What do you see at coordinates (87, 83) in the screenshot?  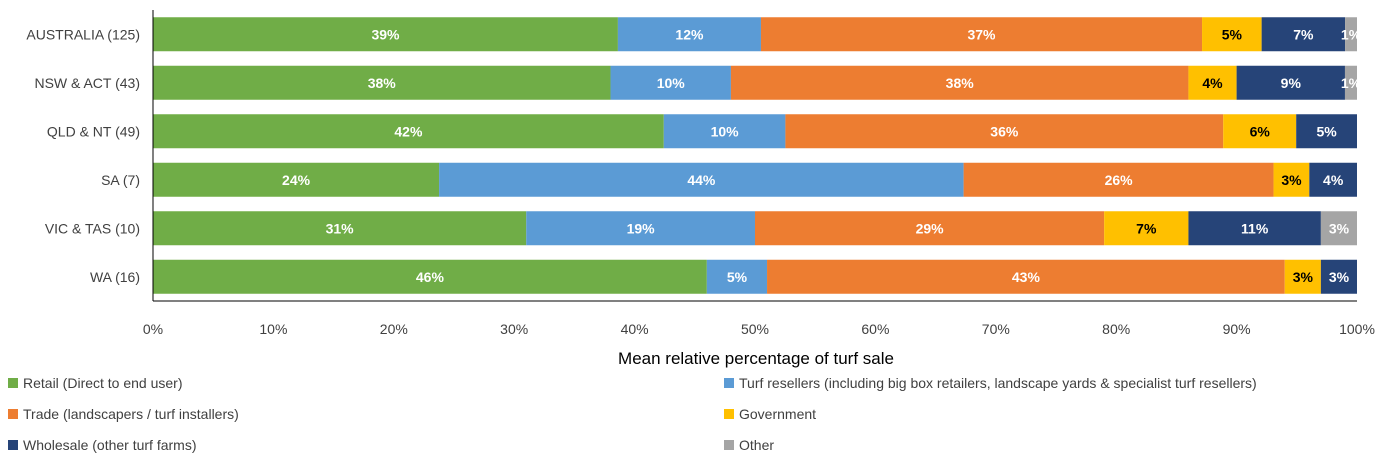 I see `category-label: NSW & ACT (43)` at bounding box center [87, 83].